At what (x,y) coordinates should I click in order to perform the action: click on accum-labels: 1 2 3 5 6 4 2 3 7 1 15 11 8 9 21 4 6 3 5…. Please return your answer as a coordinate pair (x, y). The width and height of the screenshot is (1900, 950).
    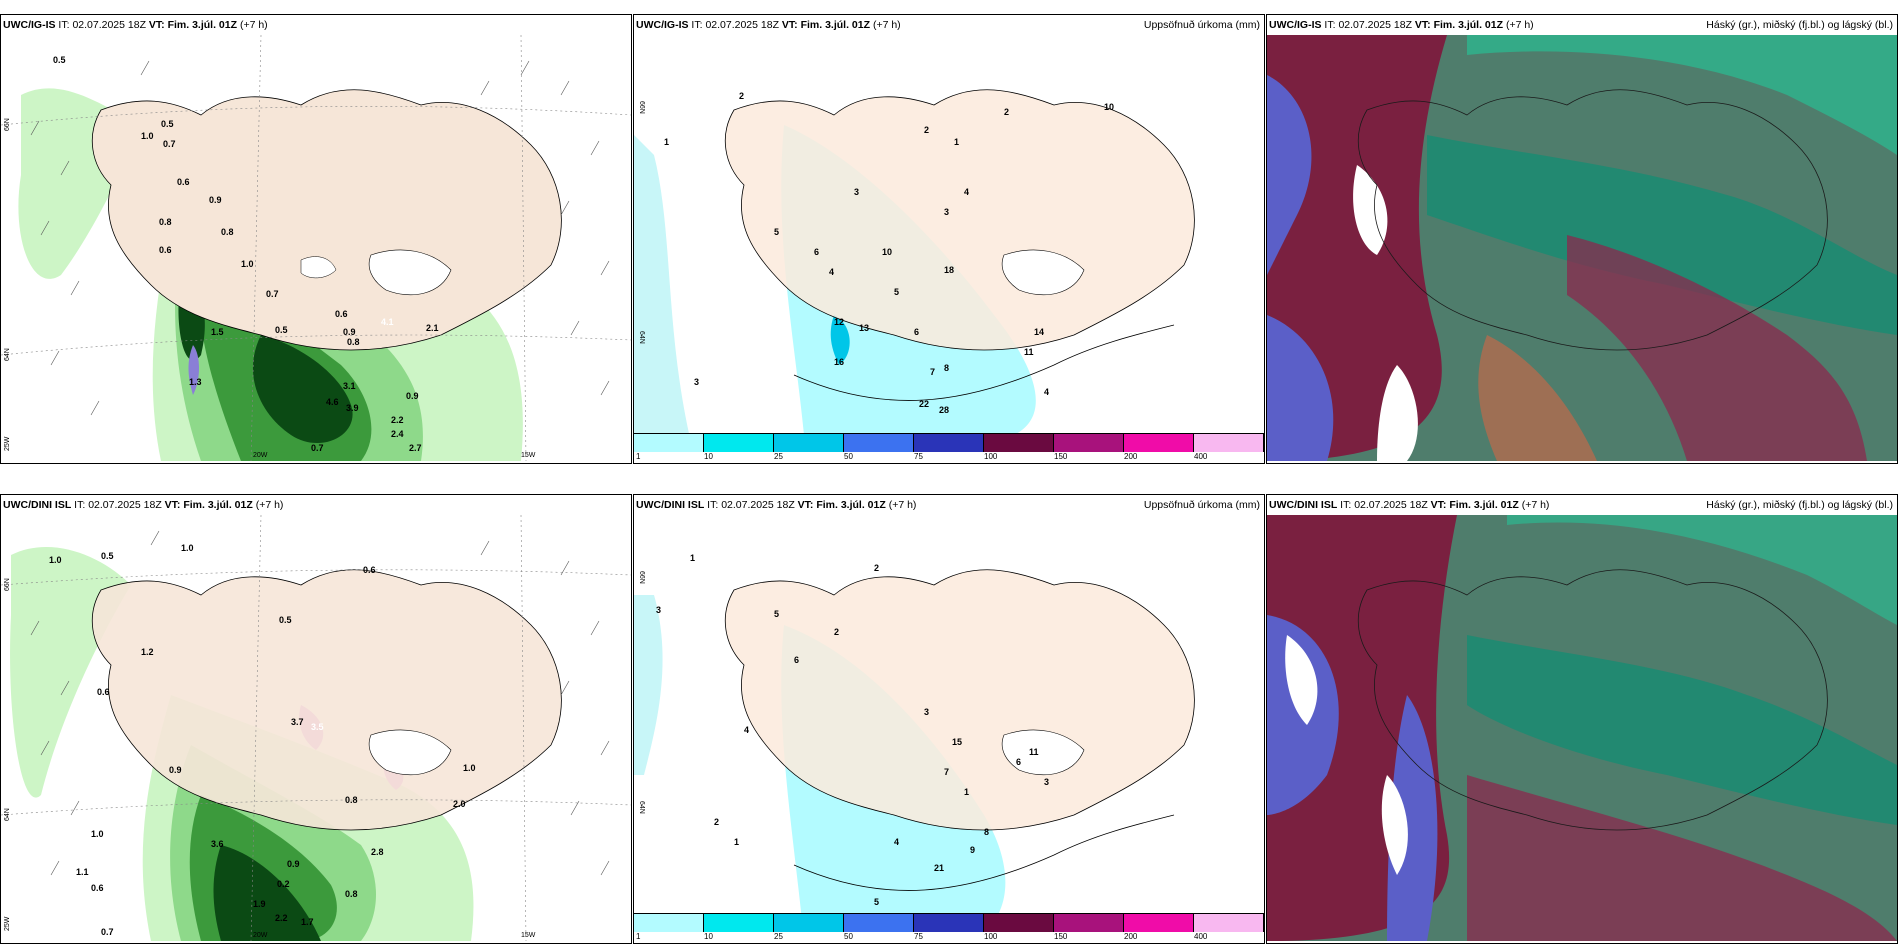
    Looking at the image, I should click on (852, 730).